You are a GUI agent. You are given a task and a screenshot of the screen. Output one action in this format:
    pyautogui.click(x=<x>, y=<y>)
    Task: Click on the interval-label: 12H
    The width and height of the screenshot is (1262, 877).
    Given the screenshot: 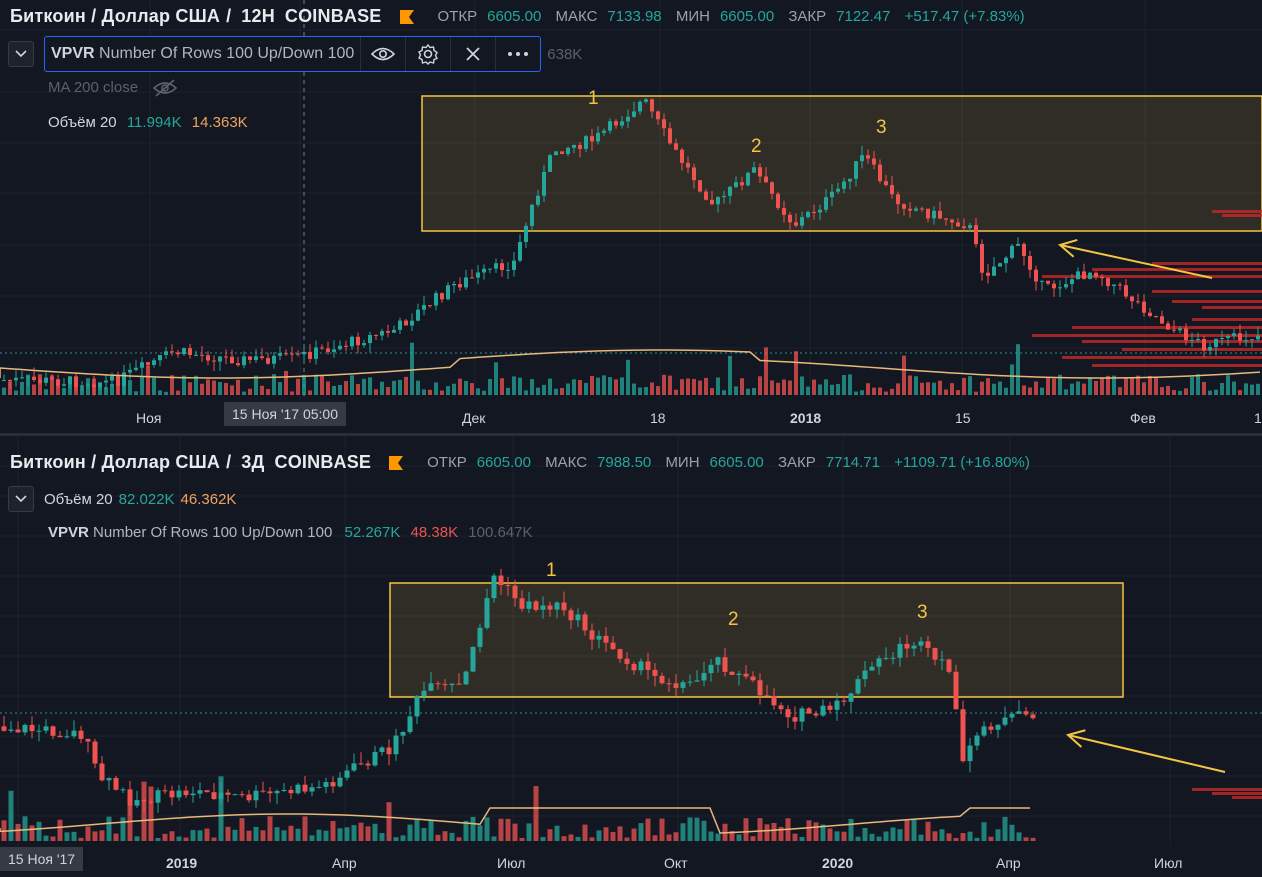 What is the action you would take?
    pyautogui.click(x=258, y=16)
    